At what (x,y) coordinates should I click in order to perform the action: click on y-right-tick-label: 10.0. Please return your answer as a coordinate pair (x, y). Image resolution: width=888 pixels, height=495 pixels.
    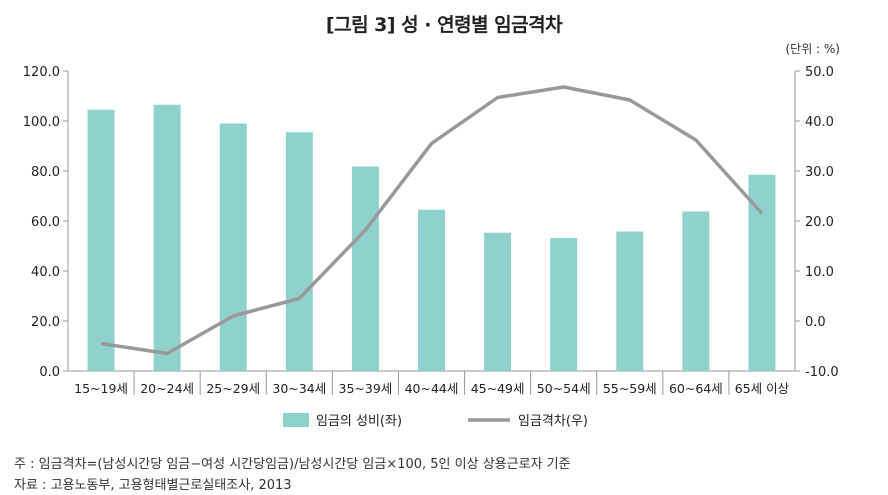
    Looking at the image, I should click on (819, 272).